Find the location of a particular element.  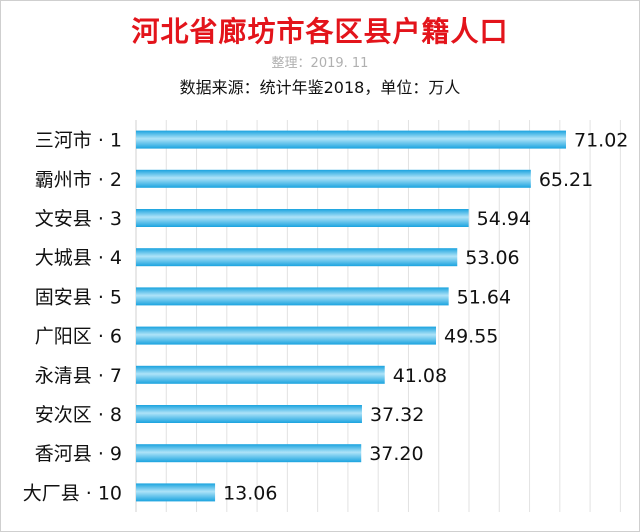

value-label: 41.08 is located at coordinates (420, 376).